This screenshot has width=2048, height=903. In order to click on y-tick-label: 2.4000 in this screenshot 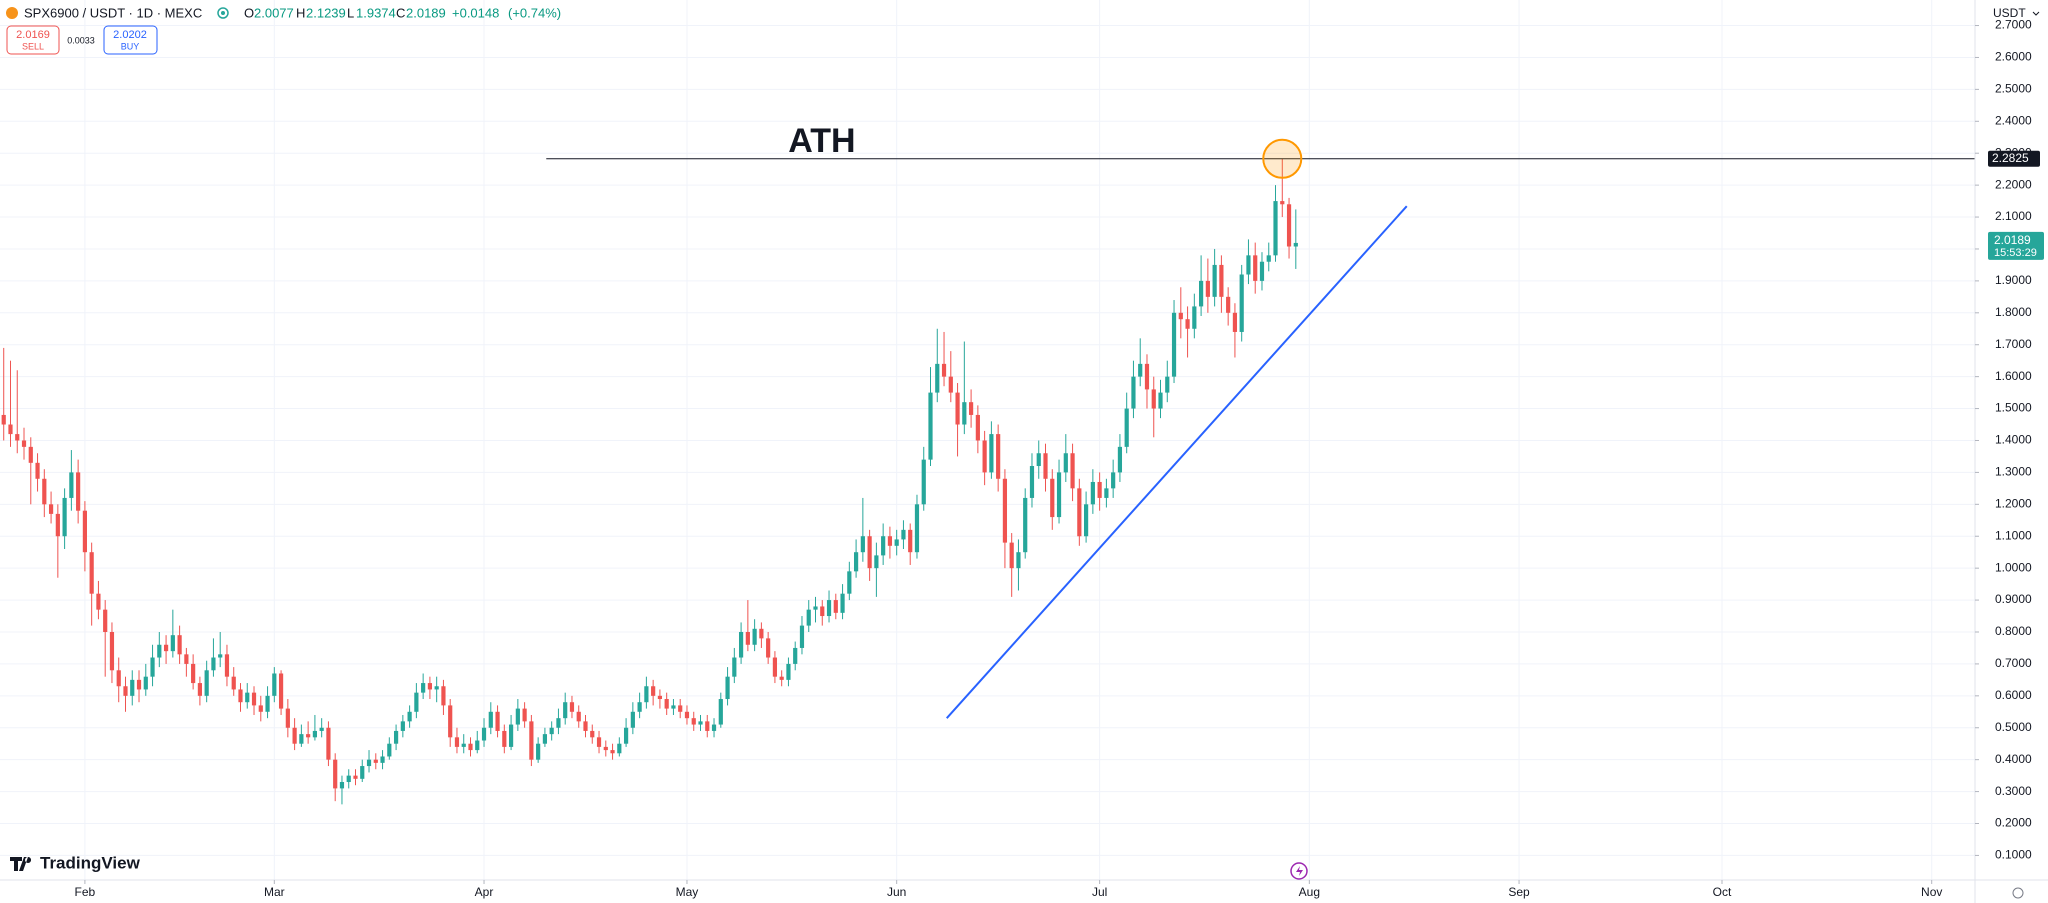, I will do `click(2013, 120)`.